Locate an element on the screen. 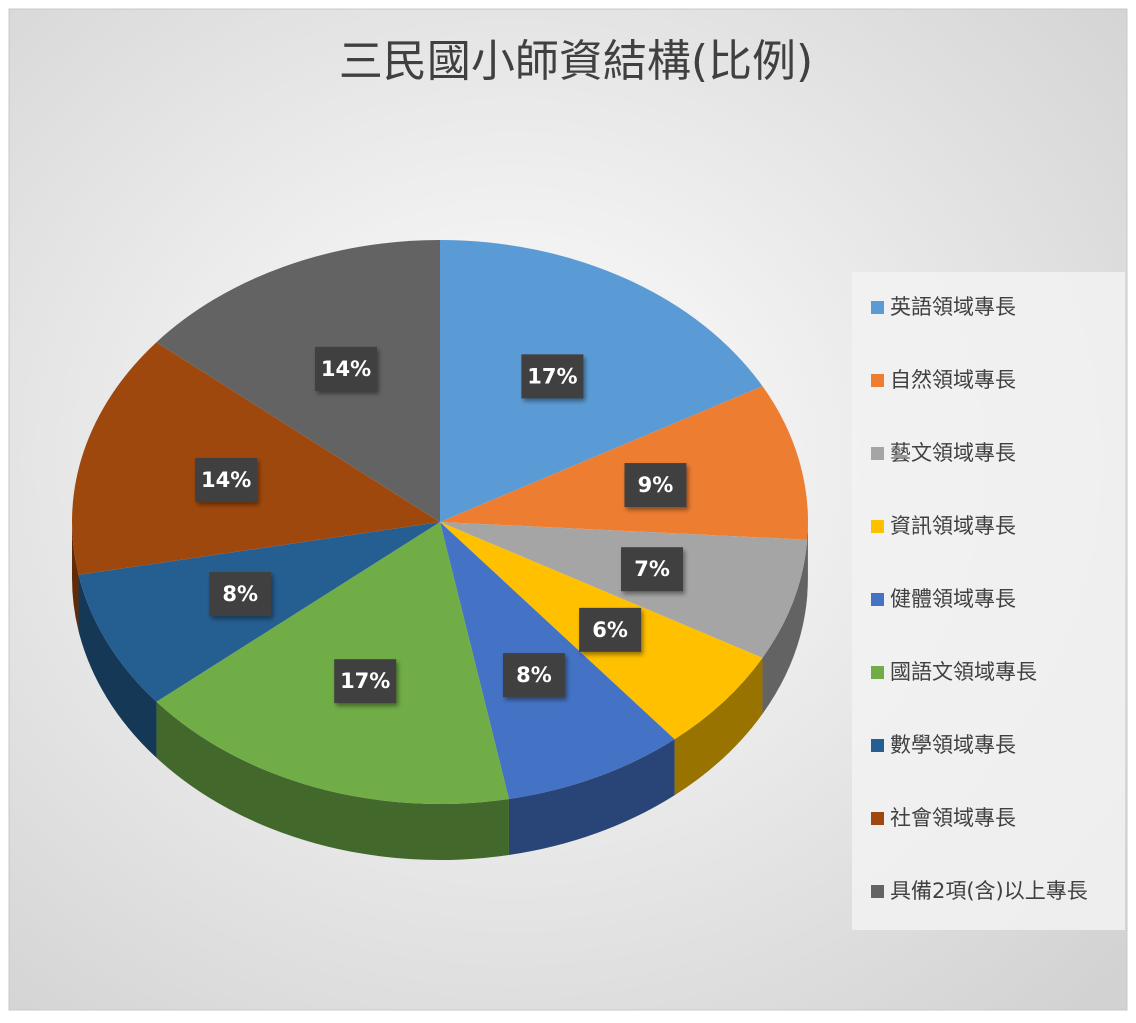 This screenshot has width=1136, height=1023. data-label: 6% is located at coordinates (610, 630).